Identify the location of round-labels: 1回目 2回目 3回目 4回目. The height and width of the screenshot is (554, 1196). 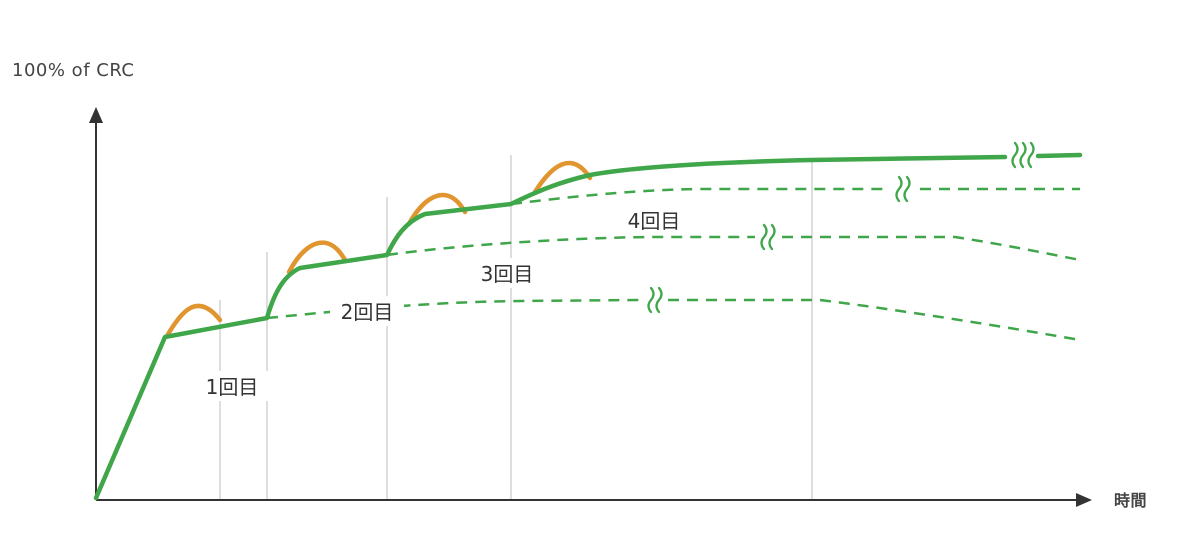
(443, 303).